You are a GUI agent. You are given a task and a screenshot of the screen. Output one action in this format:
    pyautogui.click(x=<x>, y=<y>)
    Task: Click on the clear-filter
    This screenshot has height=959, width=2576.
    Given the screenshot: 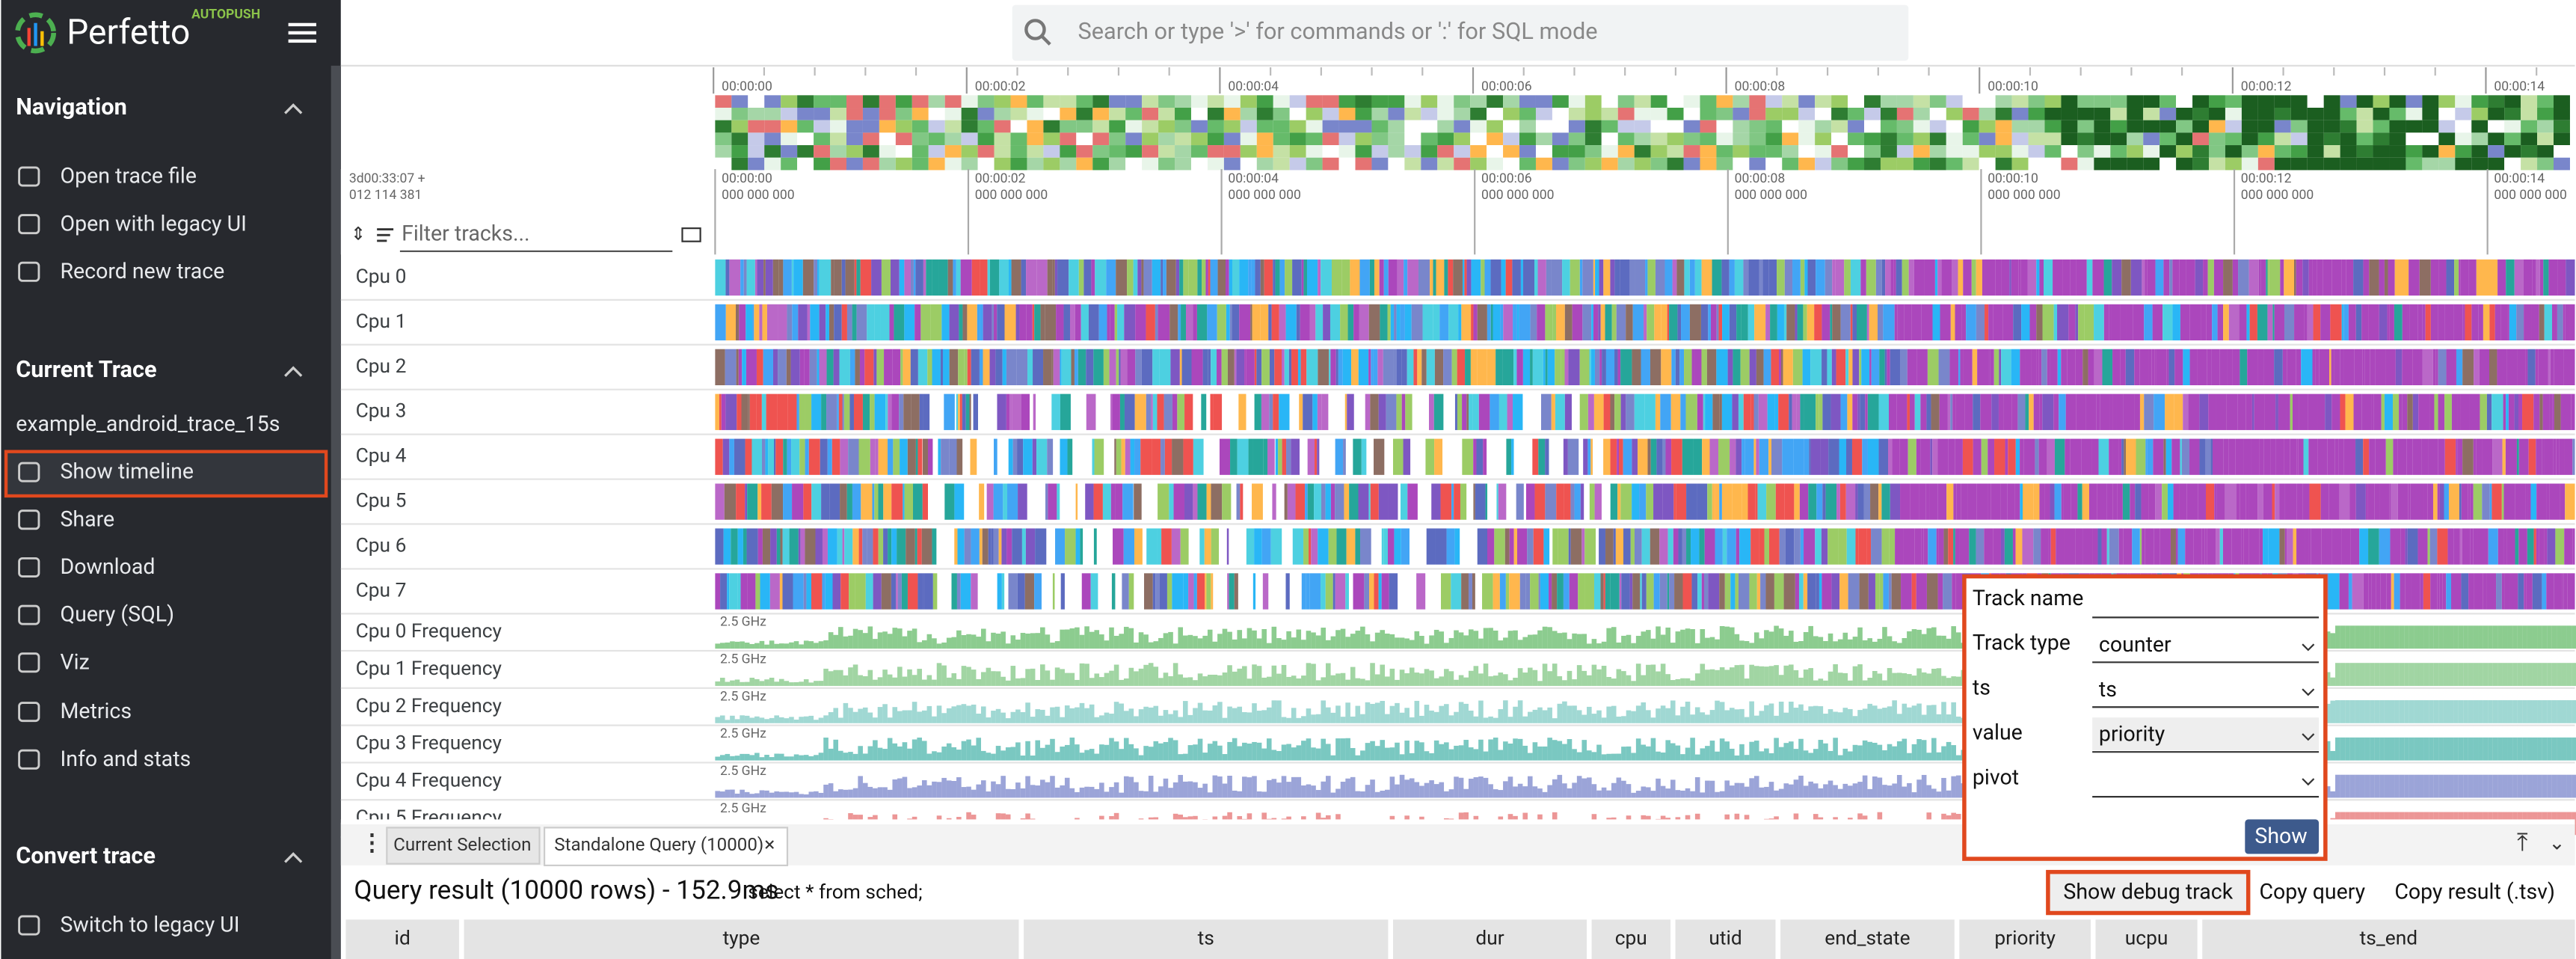 What is the action you would take?
    pyautogui.click(x=691, y=234)
    